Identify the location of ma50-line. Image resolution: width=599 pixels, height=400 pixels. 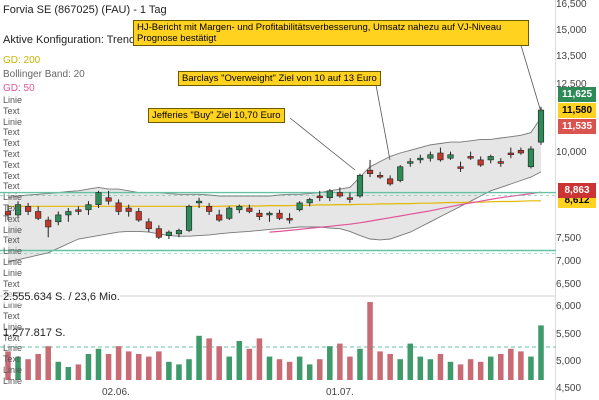
(405, 212).